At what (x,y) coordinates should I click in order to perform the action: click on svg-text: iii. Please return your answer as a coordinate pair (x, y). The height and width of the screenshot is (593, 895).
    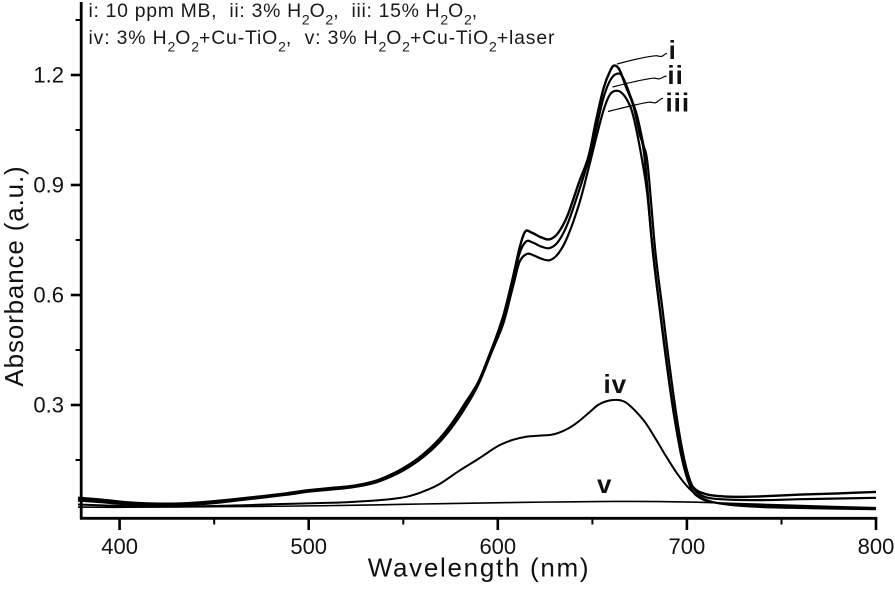
    Looking at the image, I should click on (677, 103).